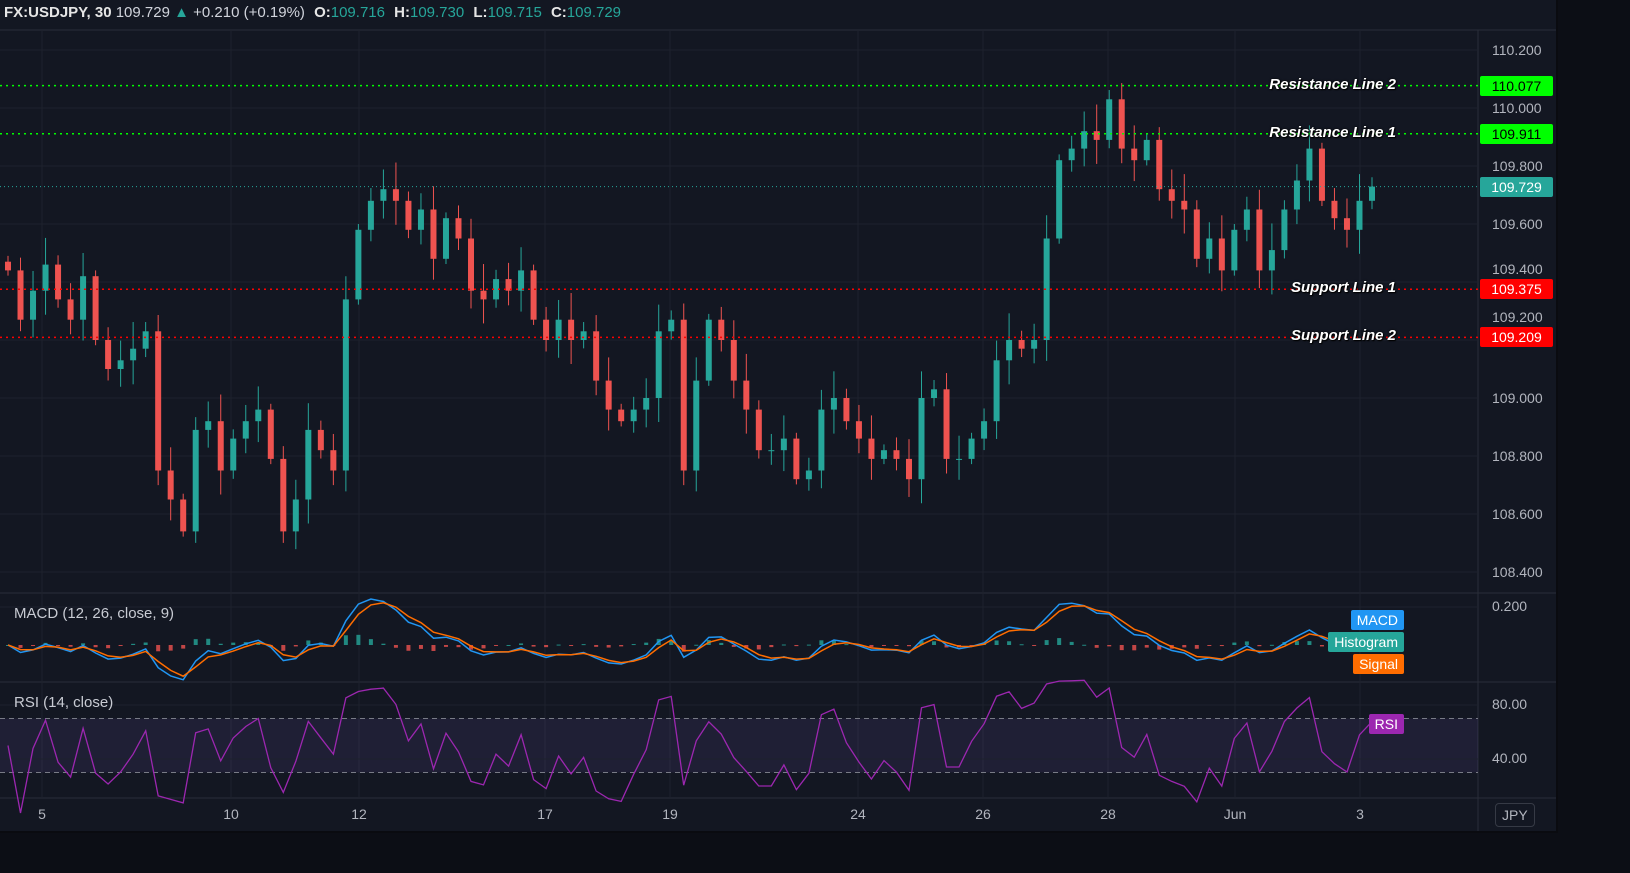  Describe the element at coordinates (1517, 223) in the screenshot. I see `price-tick-label: 109.600` at that location.